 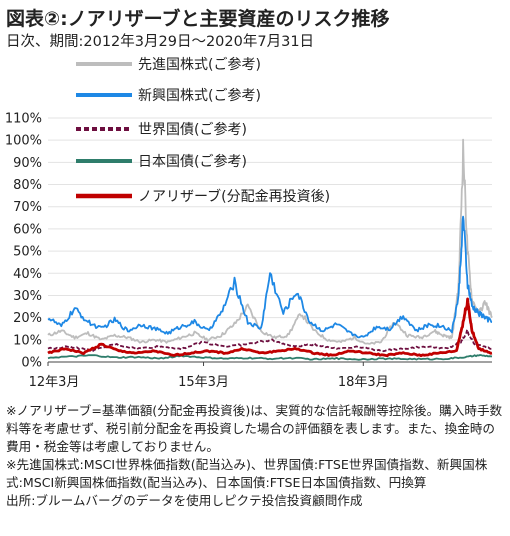 What do you see at coordinates (31, 363) in the screenshot?
I see `y-tick-label: 0%` at bounding box center [31, 363].